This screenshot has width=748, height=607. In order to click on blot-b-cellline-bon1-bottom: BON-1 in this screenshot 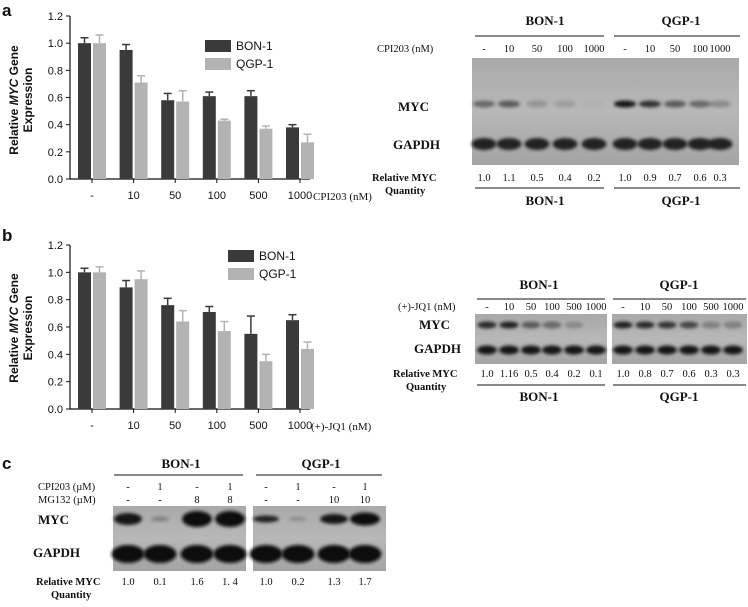, I will do `click(539, 396)`.